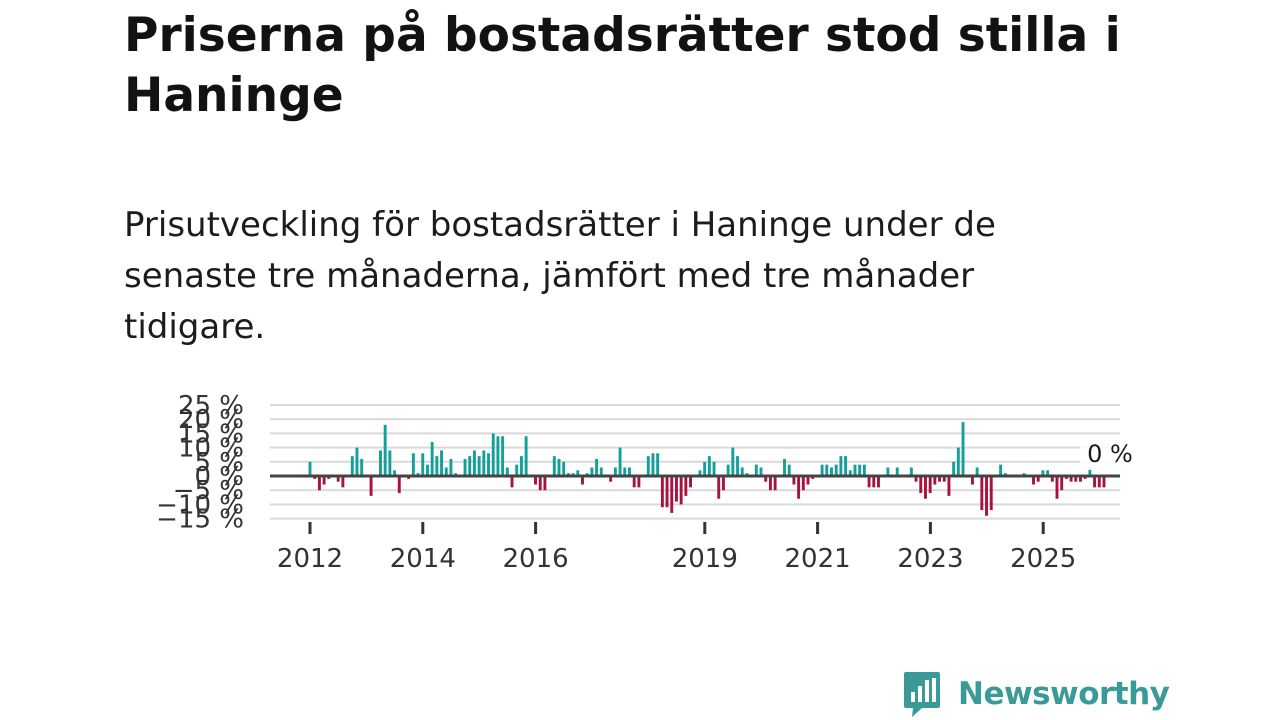 Image resolution: width=1280 pixels, height=720 pixels. Describe the element at coordinates (219, 477) in the screenshot. I see `y-tick-label: 0 %` at that location.